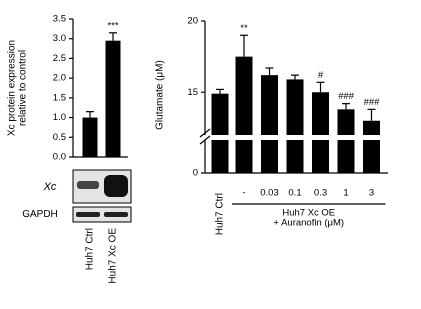  I want to click on significance: #, so click(321, 75).